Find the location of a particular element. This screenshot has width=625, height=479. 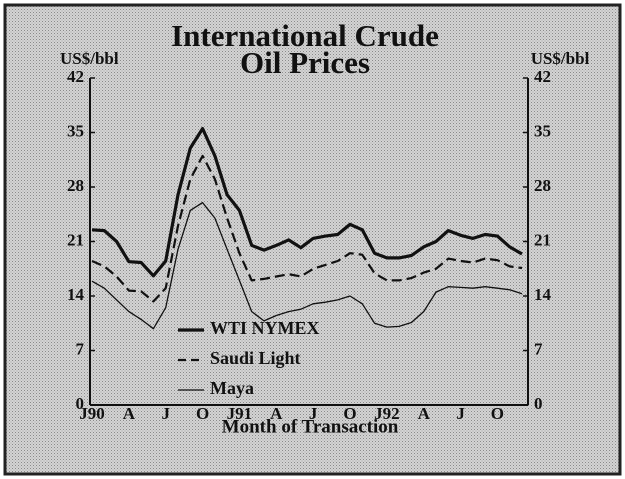

legend-label: Maya is located at coordinates (232, 388).